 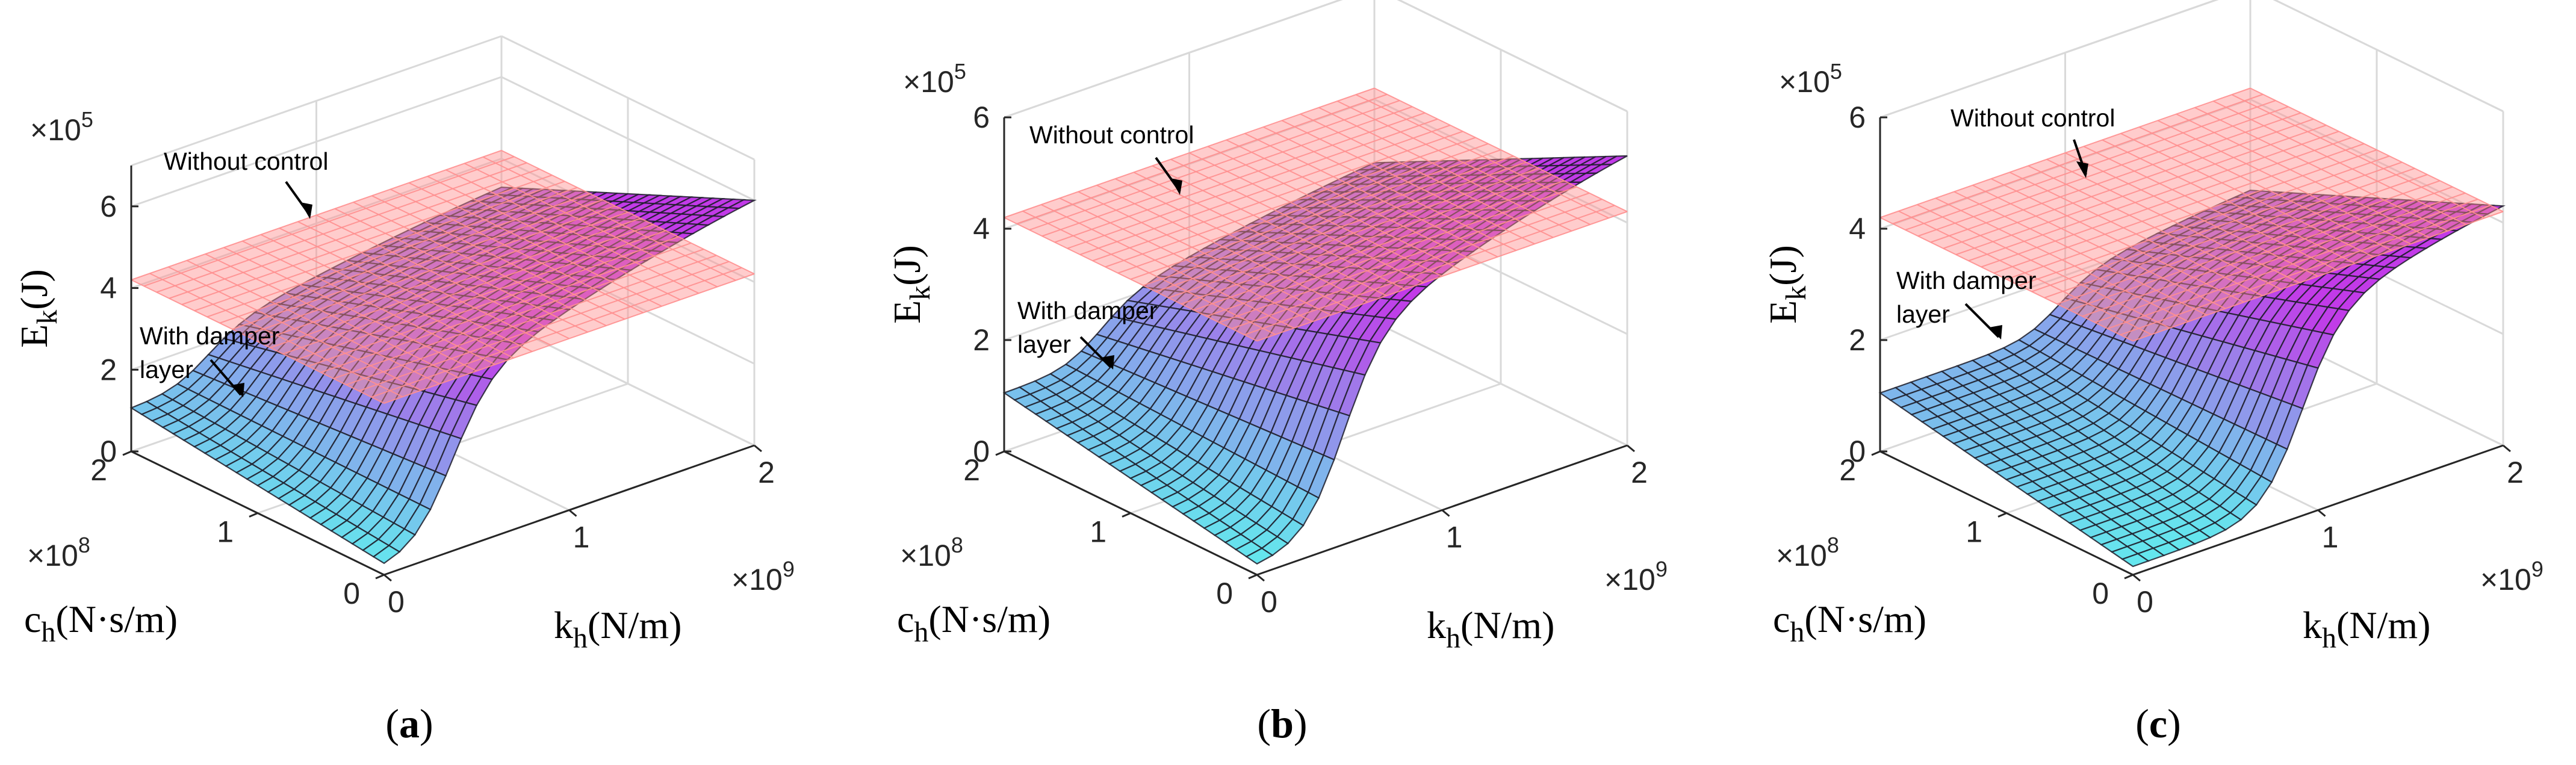 What do you see at coordinates (2158, 724) in the screenshot?
I see `caption-letter: c` at bounding box center [2158, 724].